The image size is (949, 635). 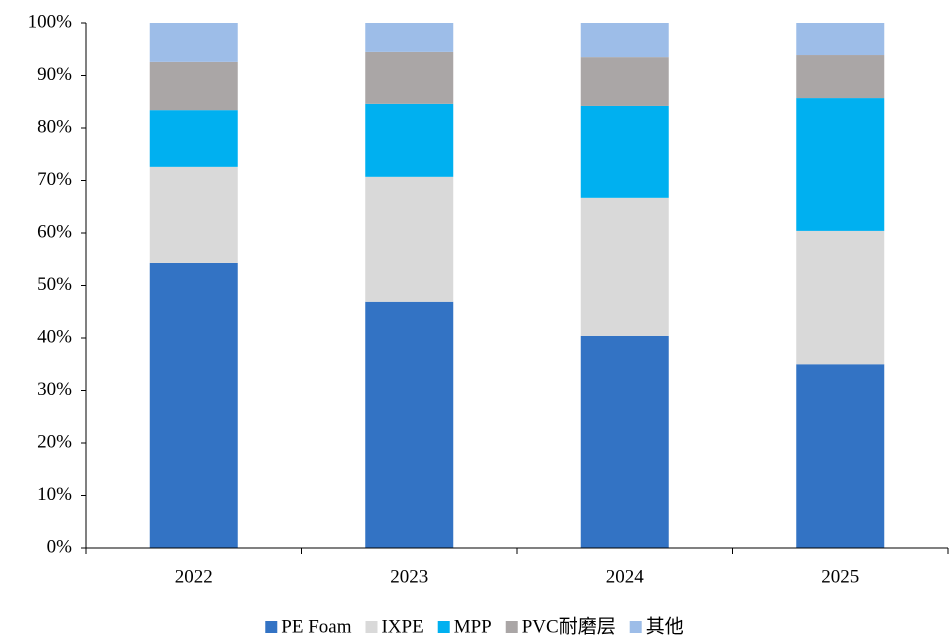 What do you see at coordinates (402, 625) in the screenshot?
I see `legend-label: IXPE` at bounding box center [402, 625].